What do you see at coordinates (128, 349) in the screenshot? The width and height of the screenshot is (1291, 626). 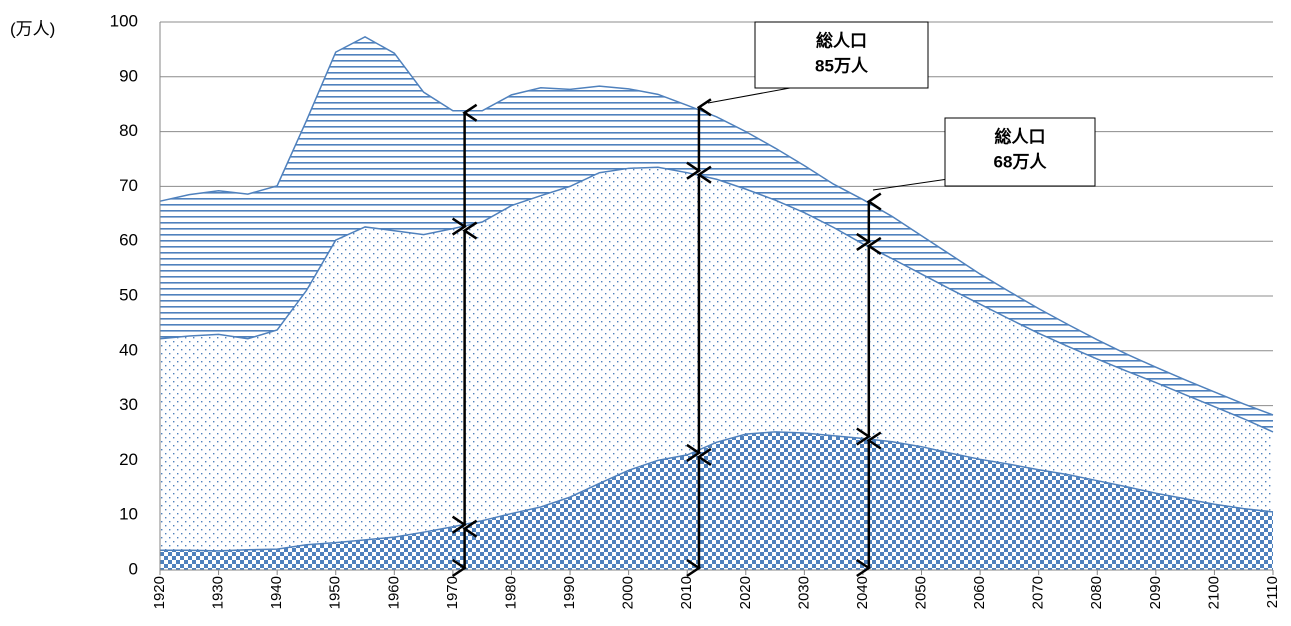 I see `y-tick-label: 40` at bounding box center [128, 349].